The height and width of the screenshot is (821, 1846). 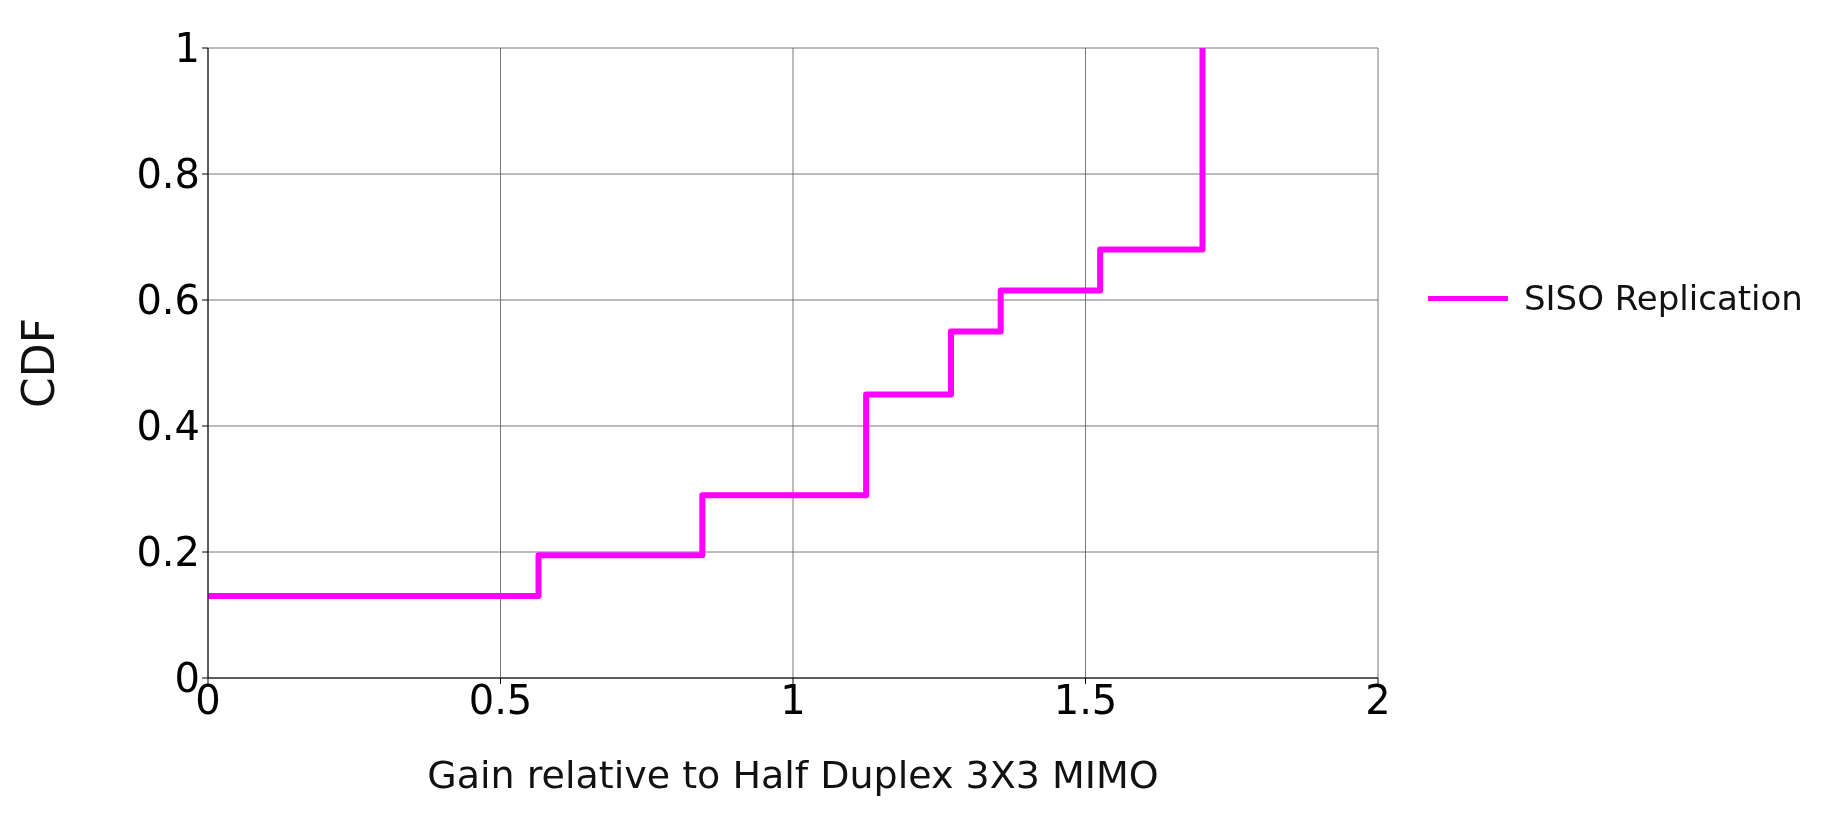 What do you see at coordinates (168, 426) in the screenshot?
I see `y-tick-label: 0.4` at bounding box center [168, 426].